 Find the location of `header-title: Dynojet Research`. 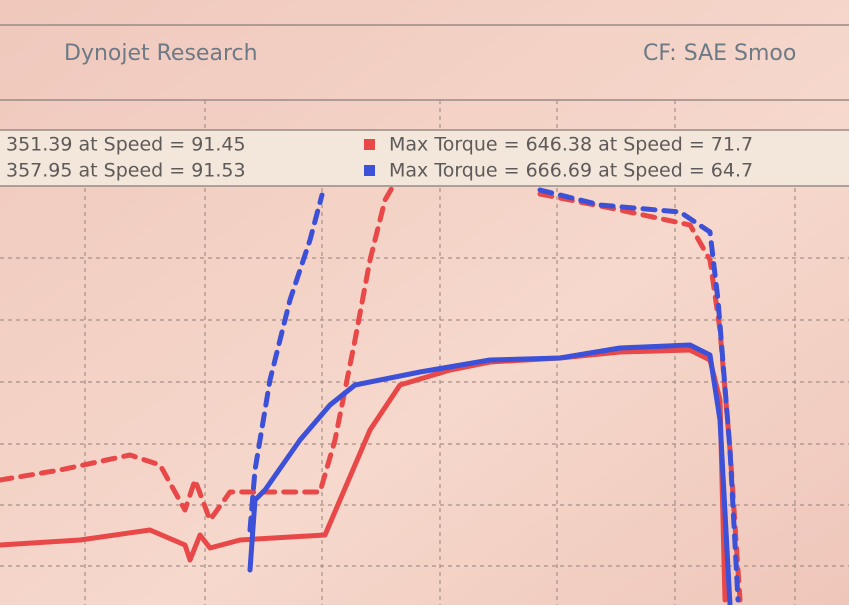

header-title: Dynojet Research is located at coordinates (161, 53).